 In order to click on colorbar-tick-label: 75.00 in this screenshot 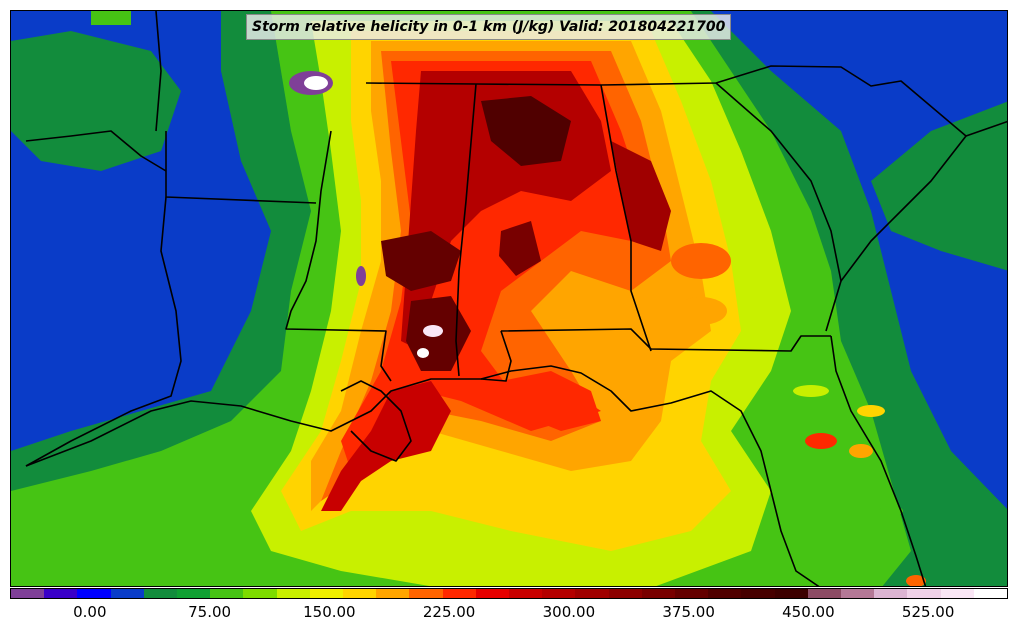, I will do `click(210, 612)`.